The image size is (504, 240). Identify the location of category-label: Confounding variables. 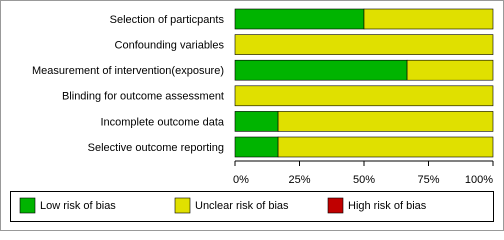
(170, 46).